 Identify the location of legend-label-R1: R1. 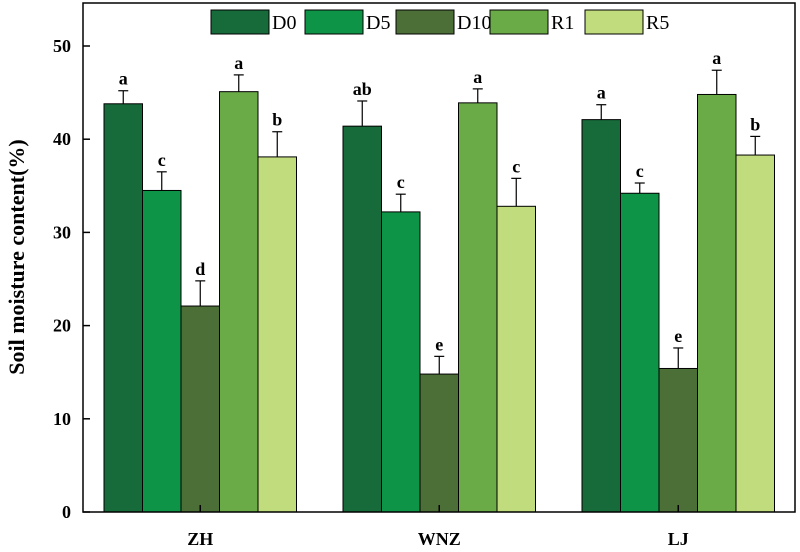
(562, 23).